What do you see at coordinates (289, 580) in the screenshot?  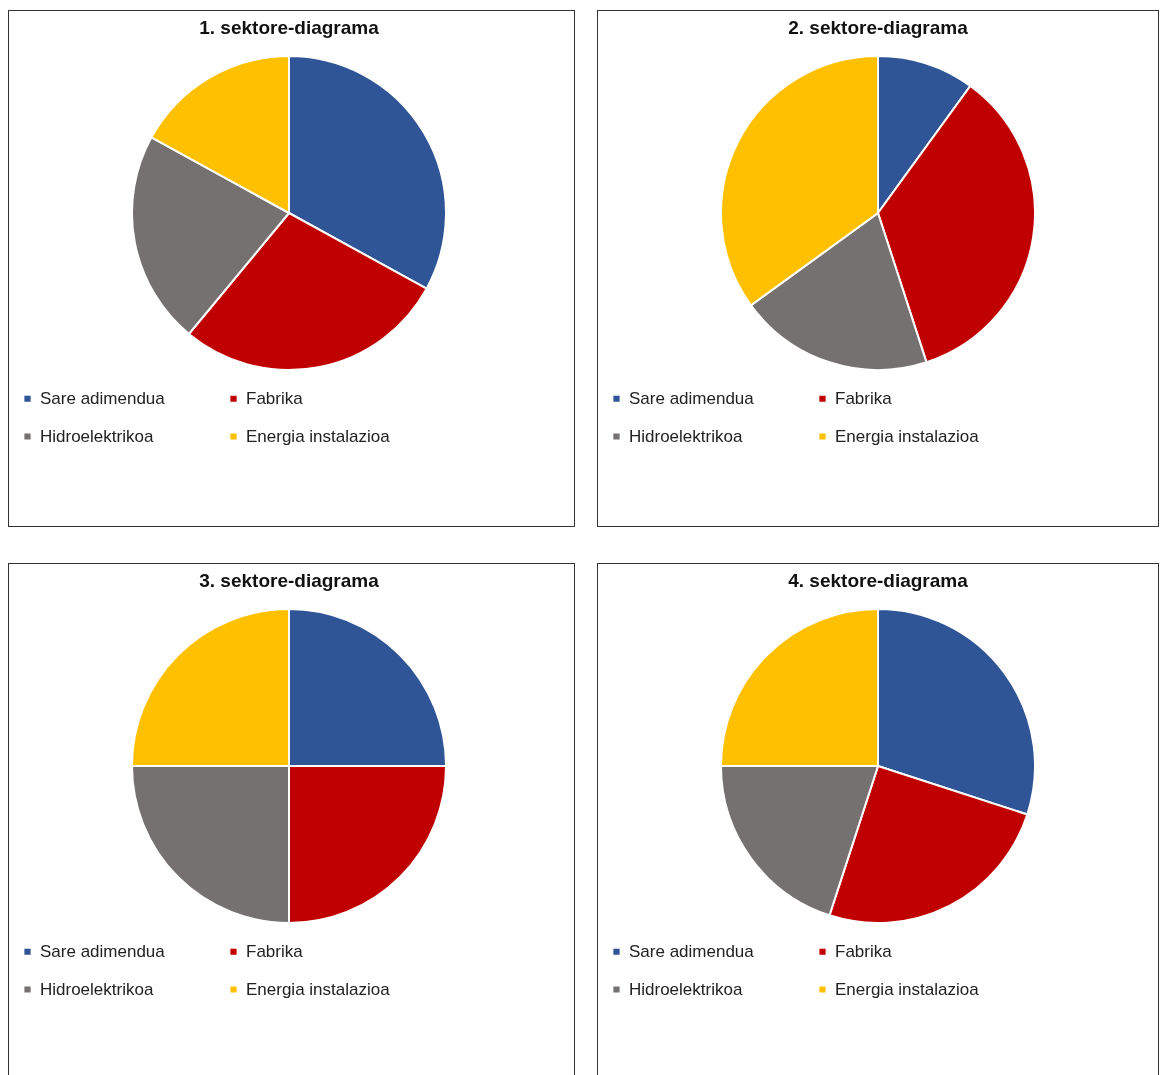 I see `chart-title: 3. sektore-diagrama` at bounding box center [289, 580].